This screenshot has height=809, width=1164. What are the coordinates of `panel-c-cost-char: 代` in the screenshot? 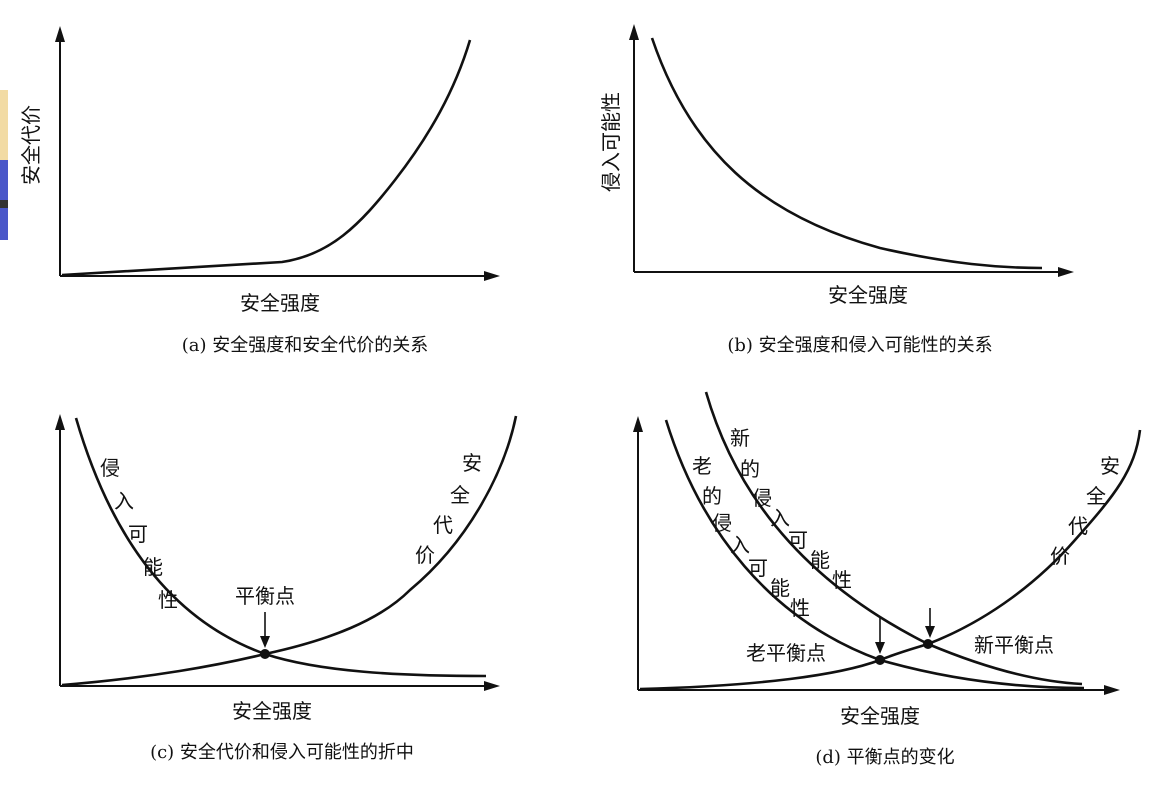 It's located at (443, 525).